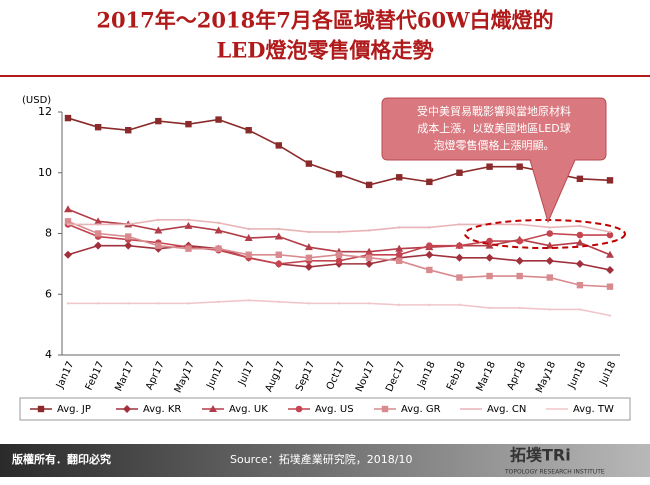  I want to click on source: Source：拓墣產業研究院，2018/10, so click(321, 459).